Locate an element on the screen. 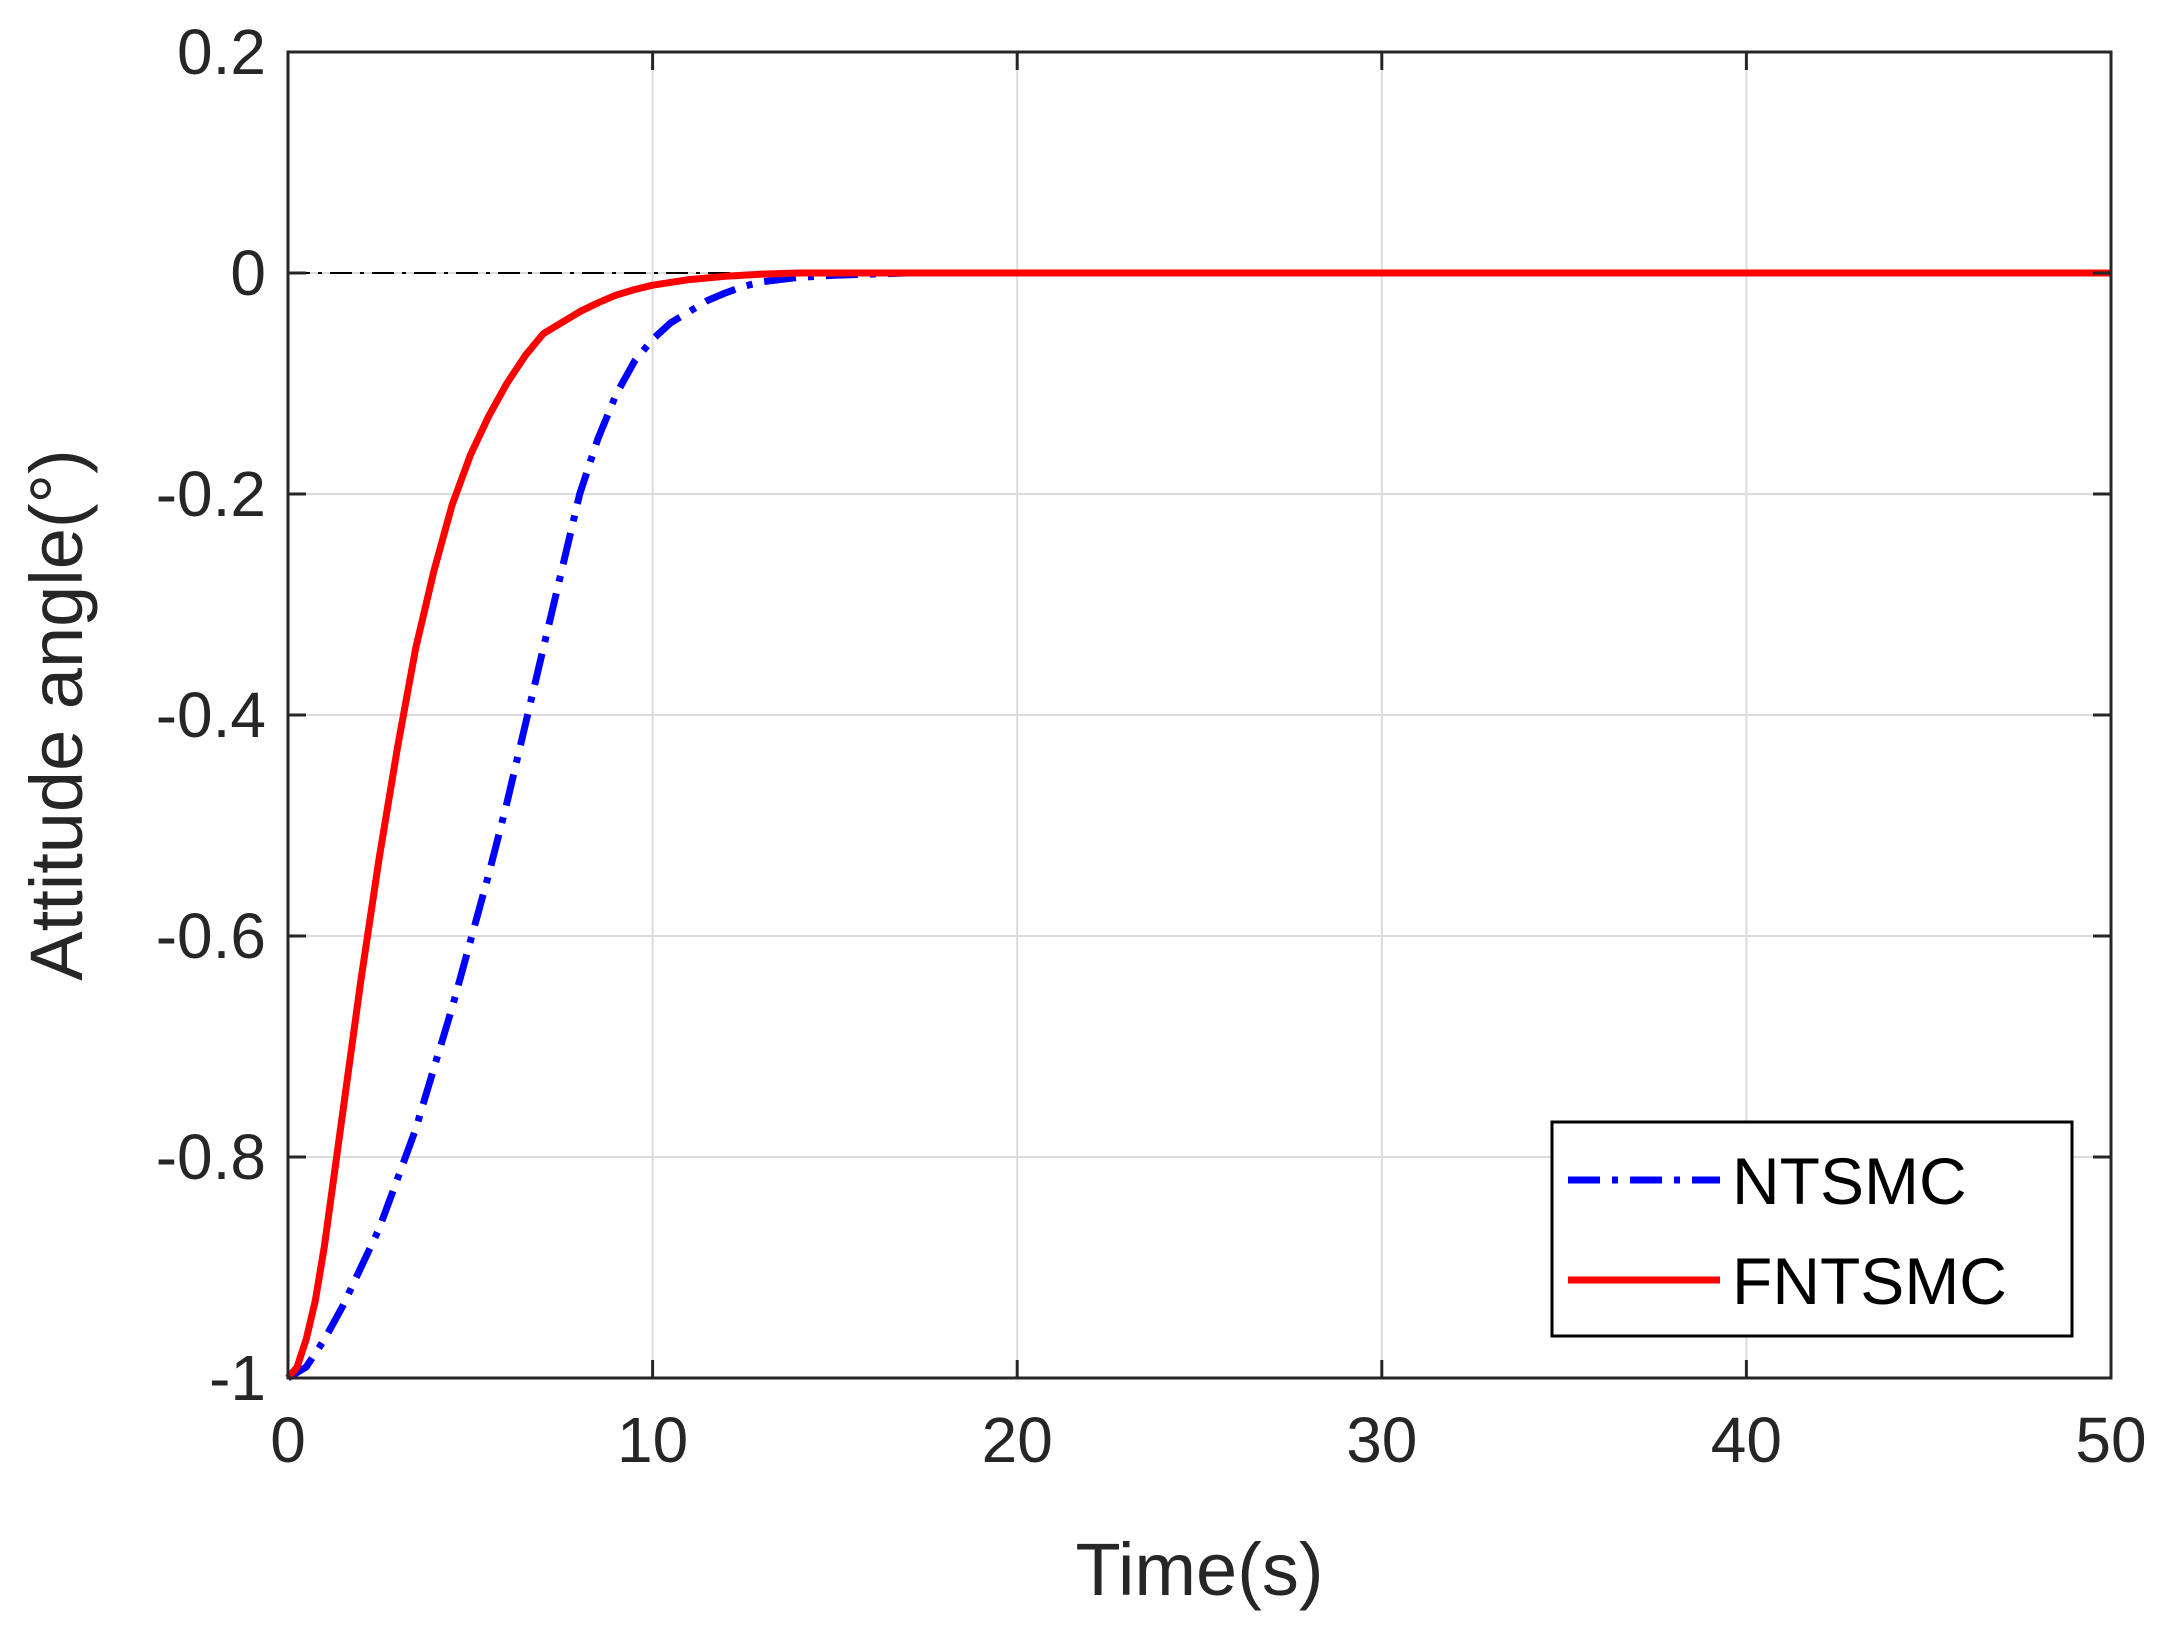 This screenshot has width=2167, height=1634. y-tick-label: 0.2 is located at coordinates (221, 52).